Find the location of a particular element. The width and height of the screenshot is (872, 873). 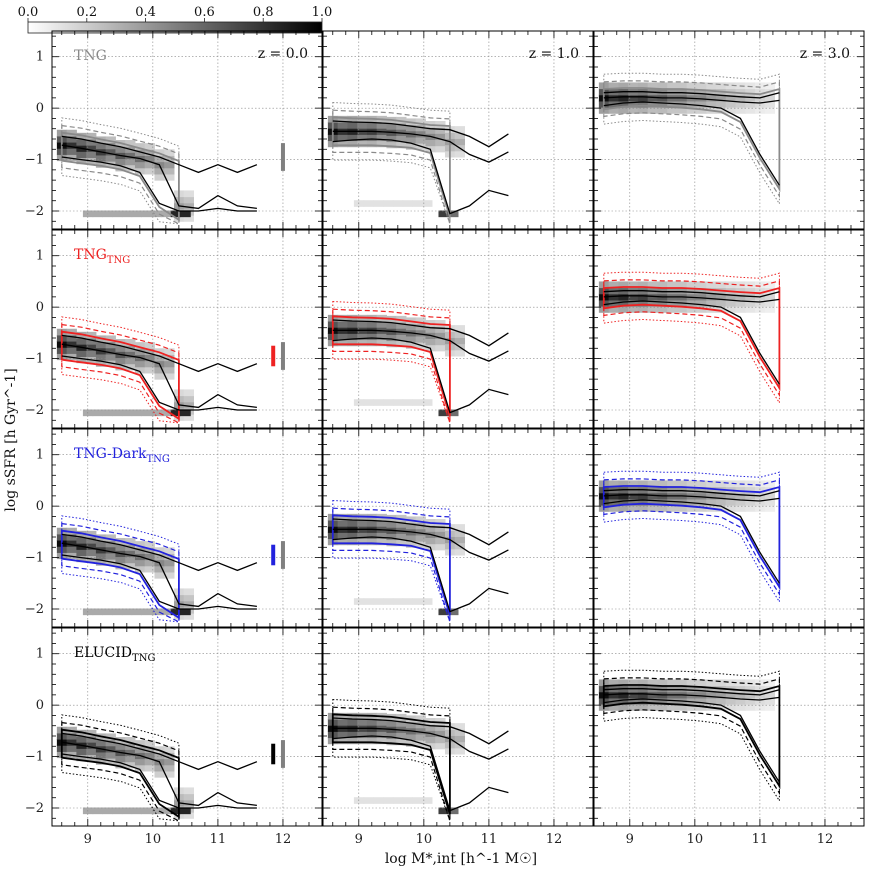

y-tick-label: −2 is located at coordinates (34, 808).